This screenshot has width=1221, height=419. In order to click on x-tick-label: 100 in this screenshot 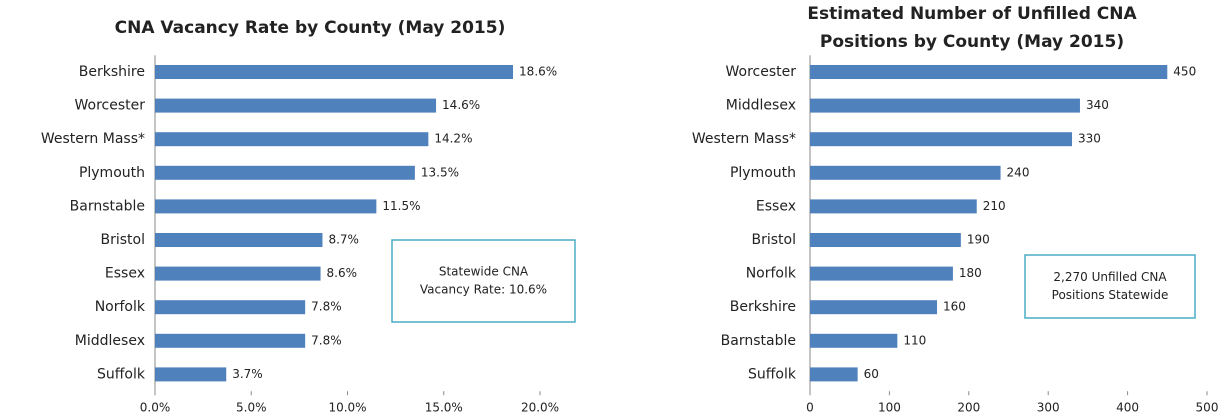, I will do `click(889, 408)`.